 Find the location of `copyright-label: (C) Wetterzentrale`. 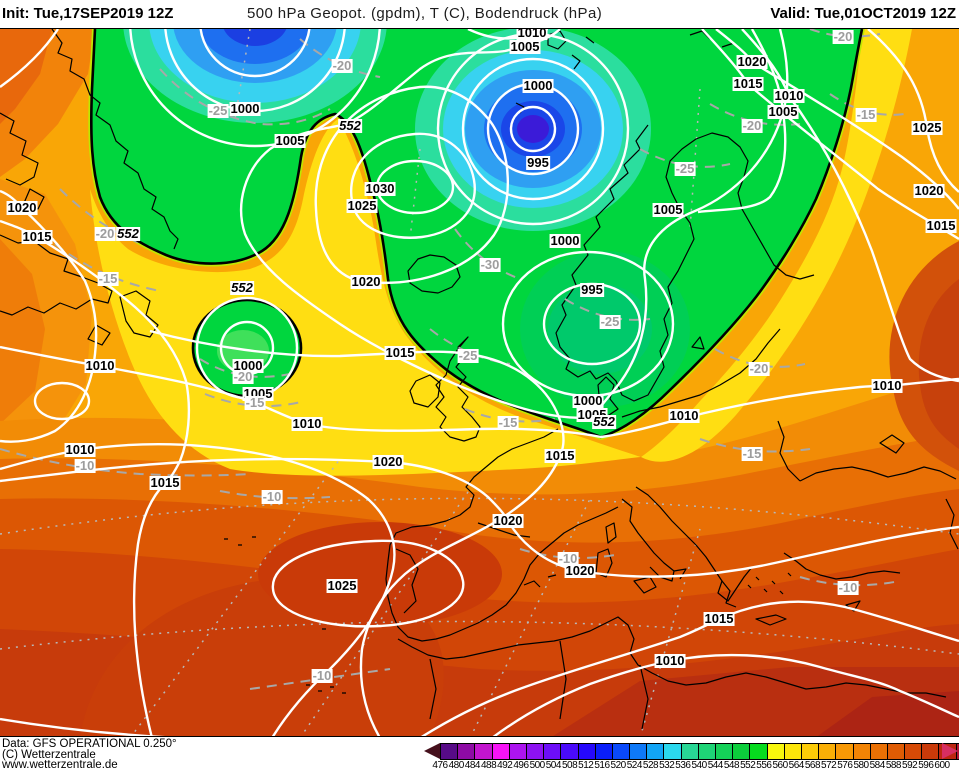

copyright-label: (C) Wetterzentrale is located at coordinates (49, 755).